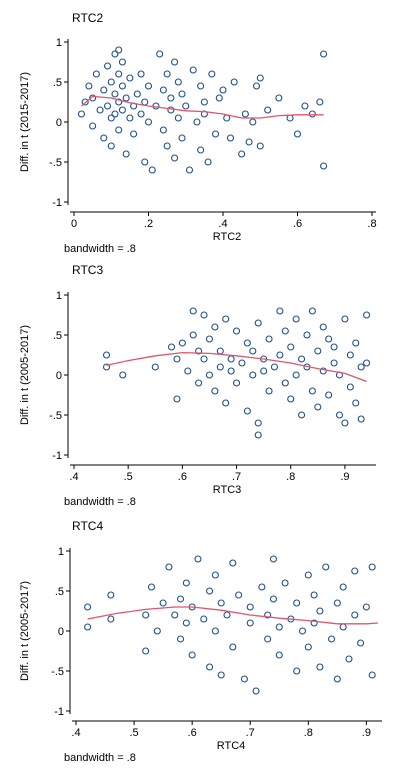  I want to click on x-tick-label: .6, so click(182, 477).